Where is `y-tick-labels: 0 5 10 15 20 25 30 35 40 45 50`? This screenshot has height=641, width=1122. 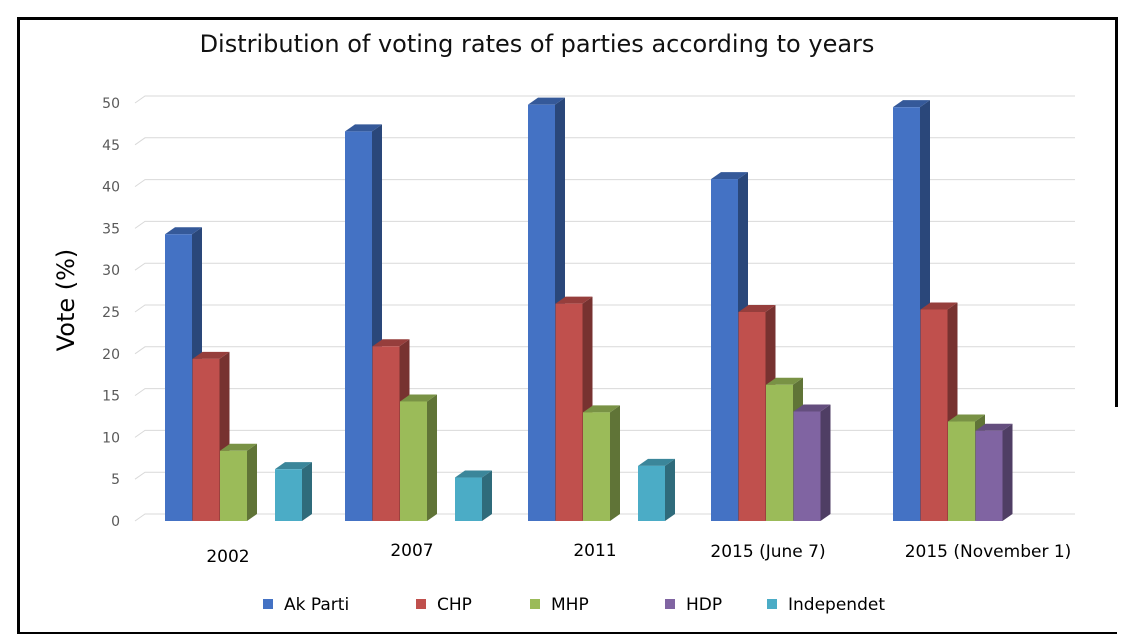 y-tick-labels: 0 5 10 15 20 25 30 35 40 45 50 is located at coordinates (111, 313).